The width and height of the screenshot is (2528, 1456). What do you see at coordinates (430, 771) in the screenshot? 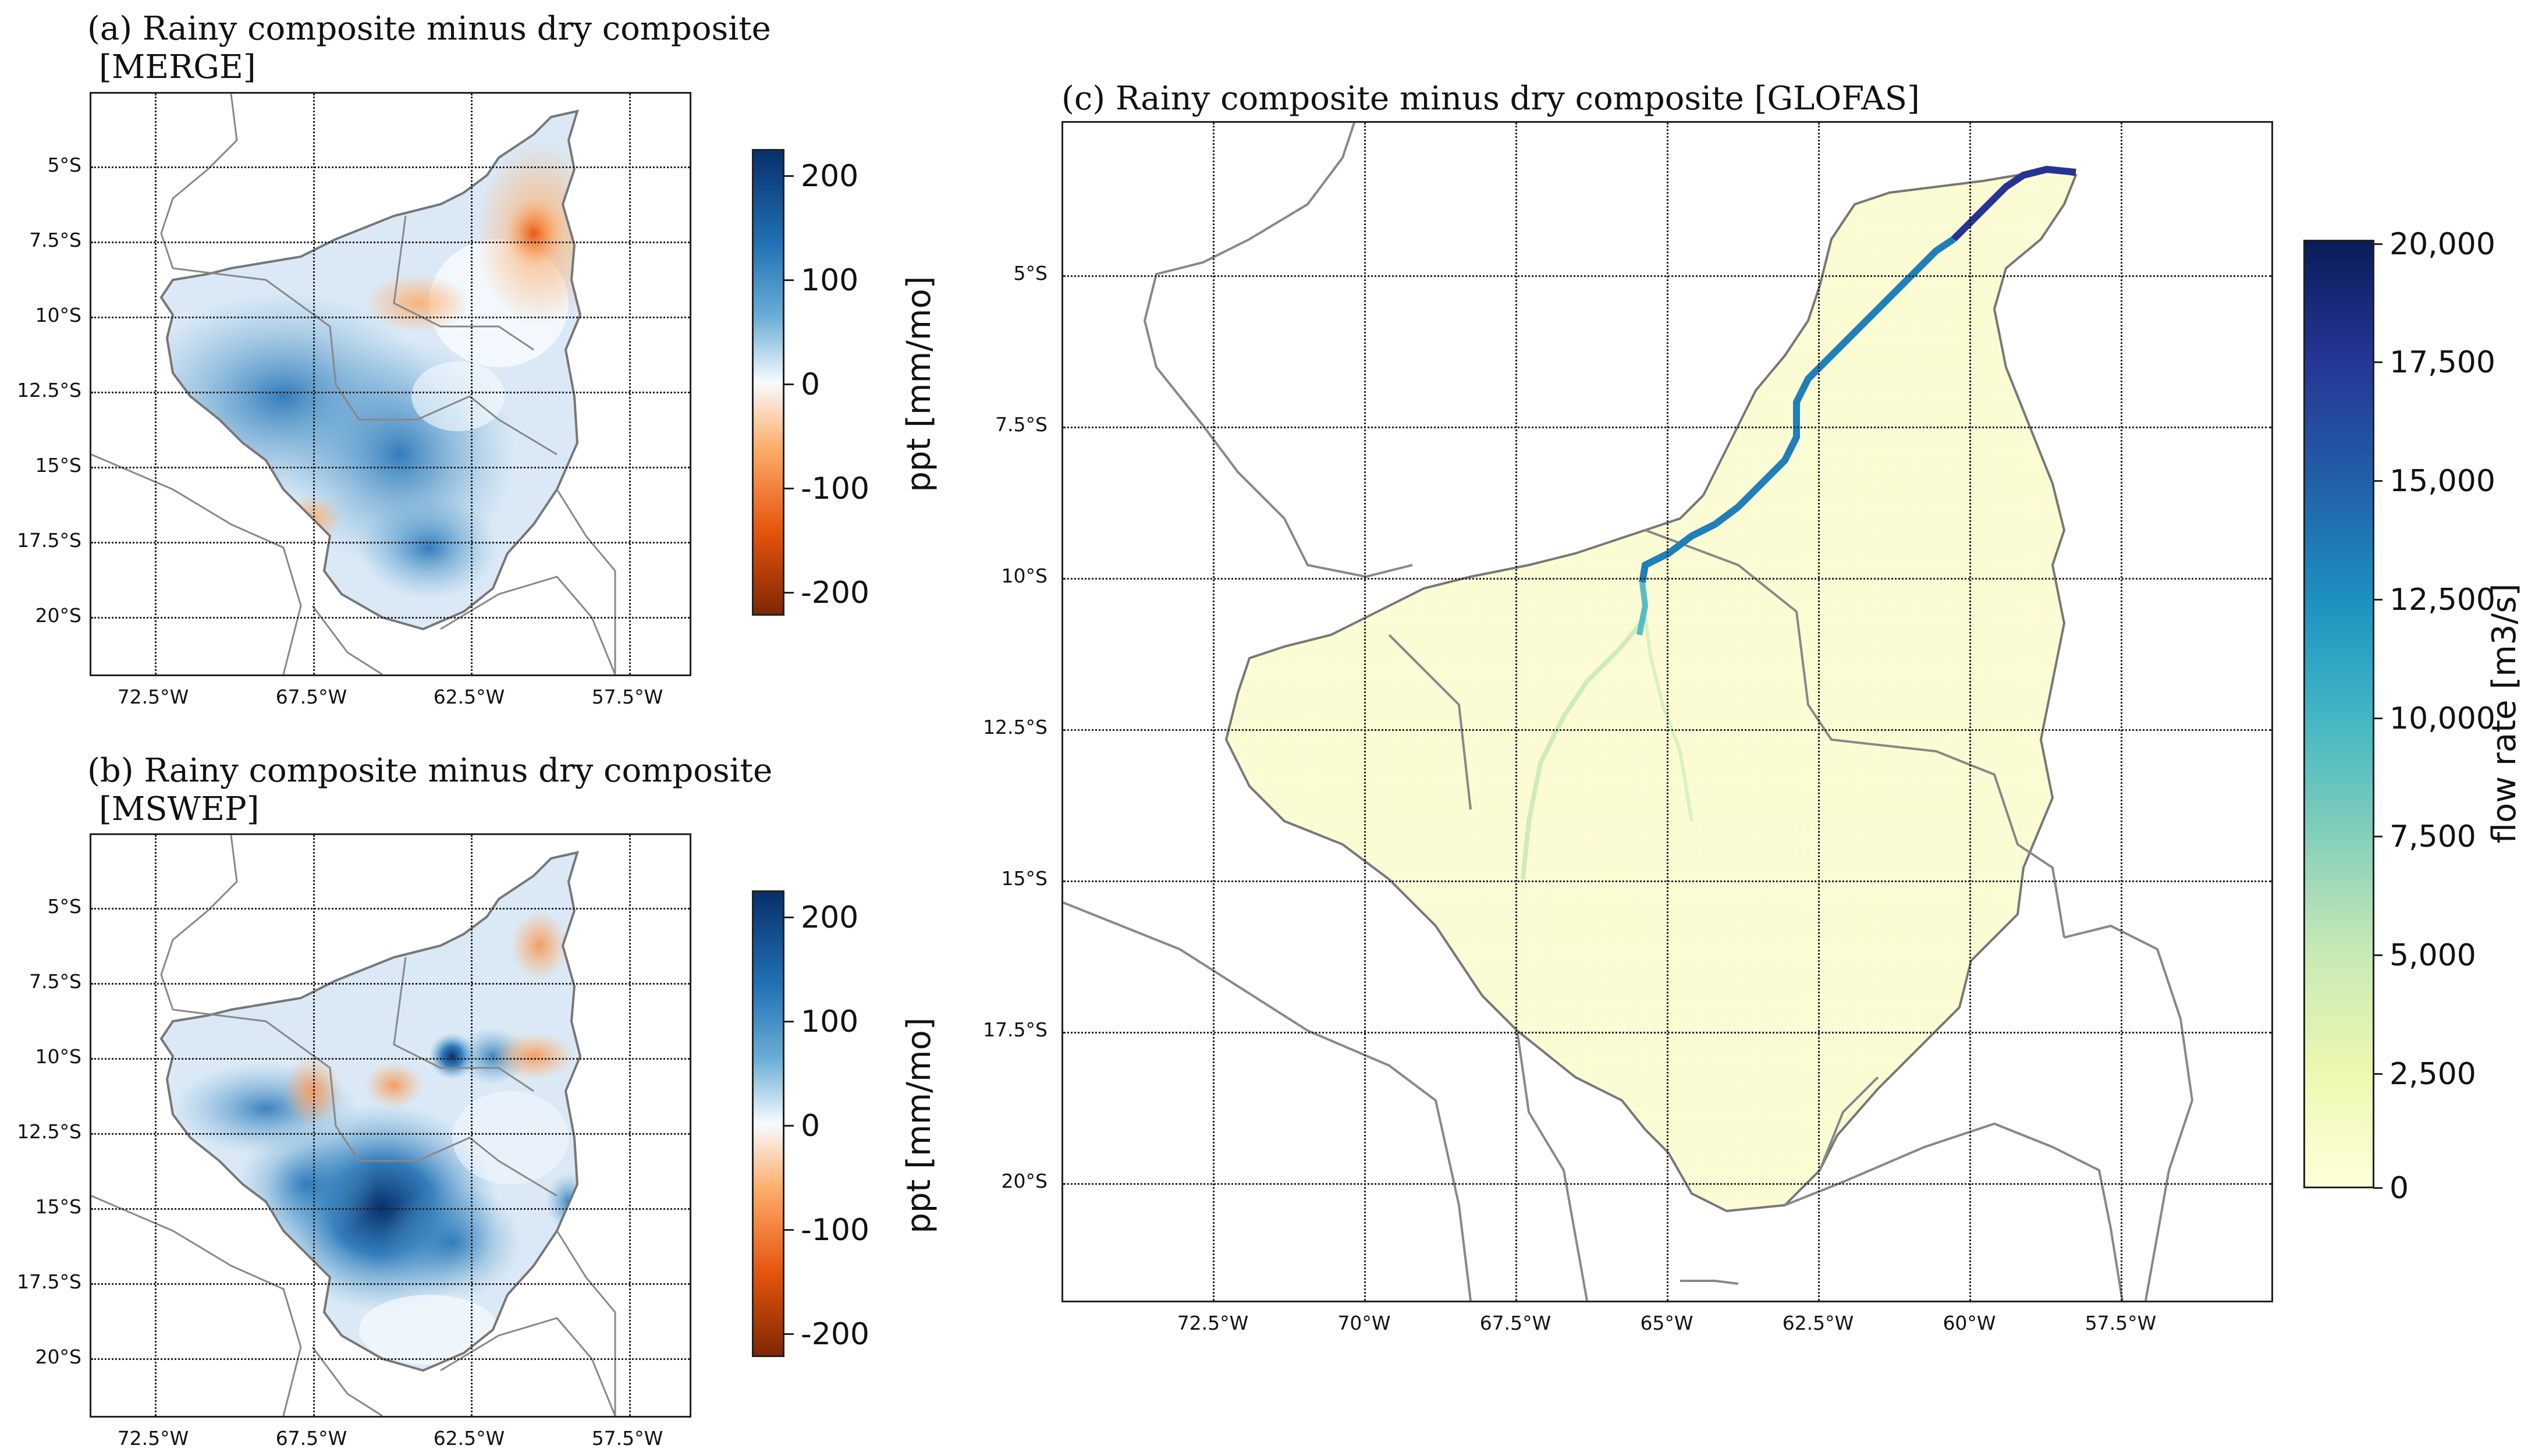
I see `panel-b-title-line1: (b) Rainy composite minus dry composite` at bounding box center [430, 771].